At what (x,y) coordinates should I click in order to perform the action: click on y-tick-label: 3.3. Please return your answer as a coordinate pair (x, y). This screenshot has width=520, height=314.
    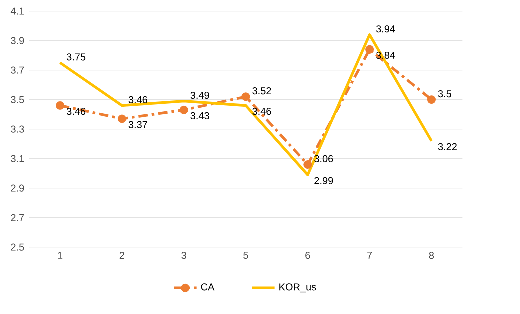
    Looking at the image, I should click on (17, 129).